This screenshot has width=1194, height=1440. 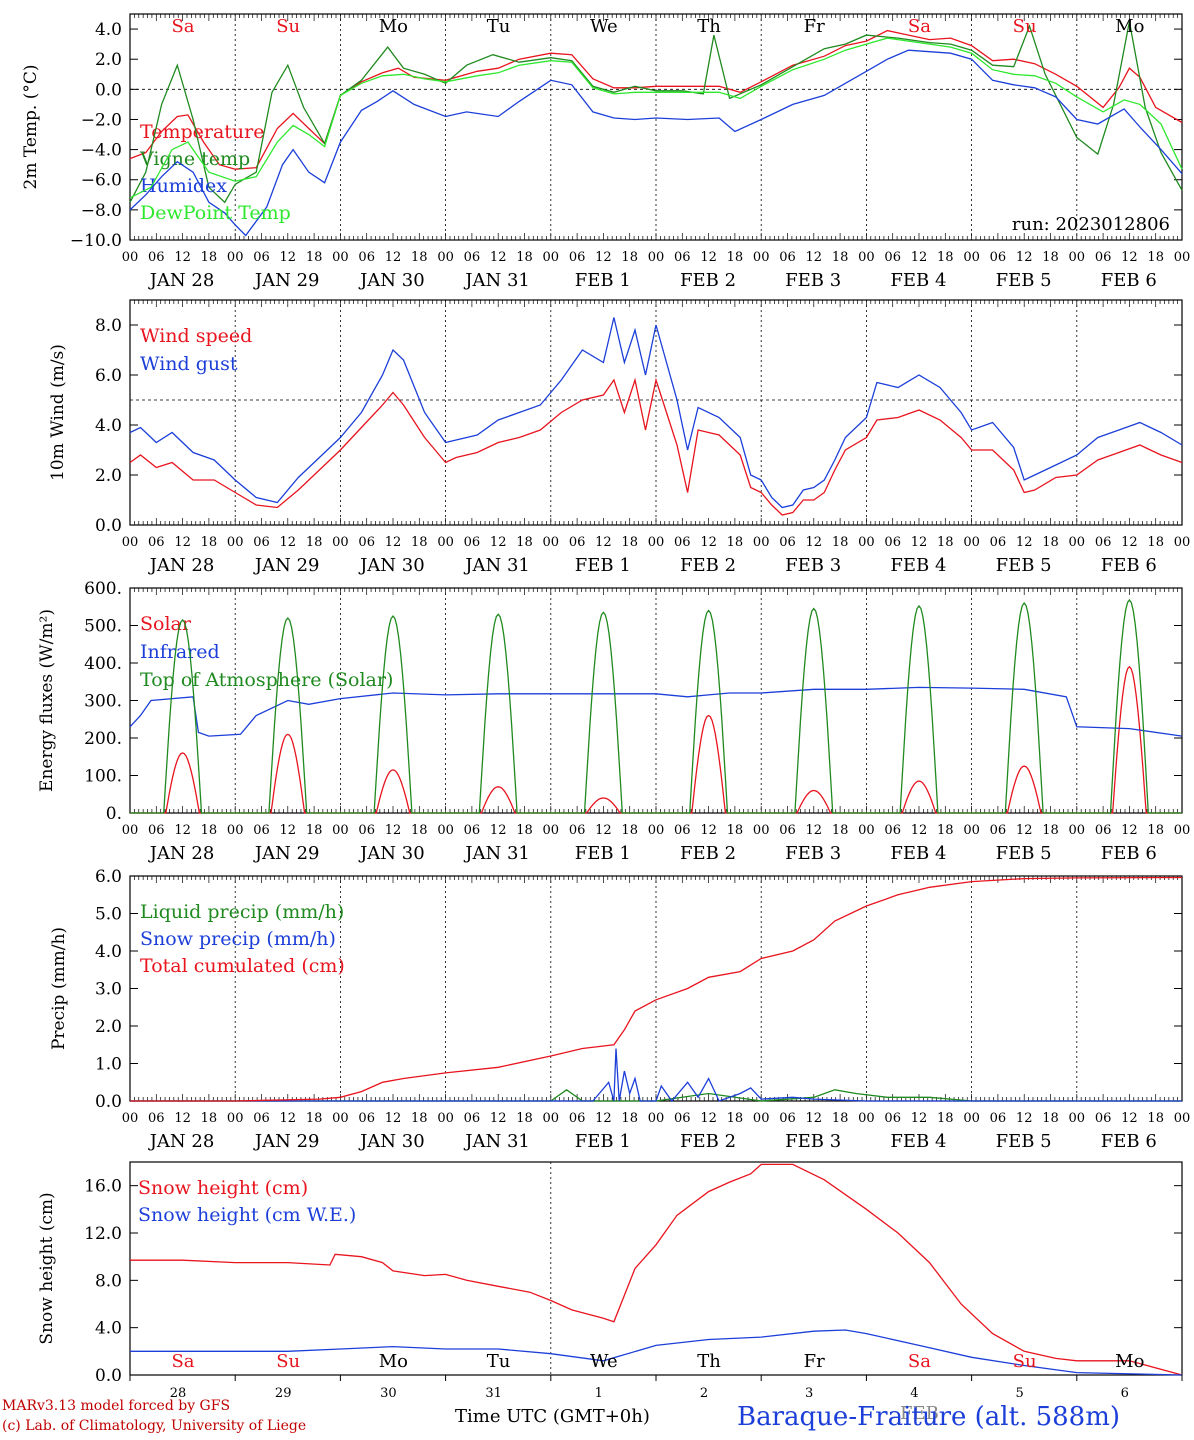 I want to click on day-number-label: 2, so click(x=704, y=1393).